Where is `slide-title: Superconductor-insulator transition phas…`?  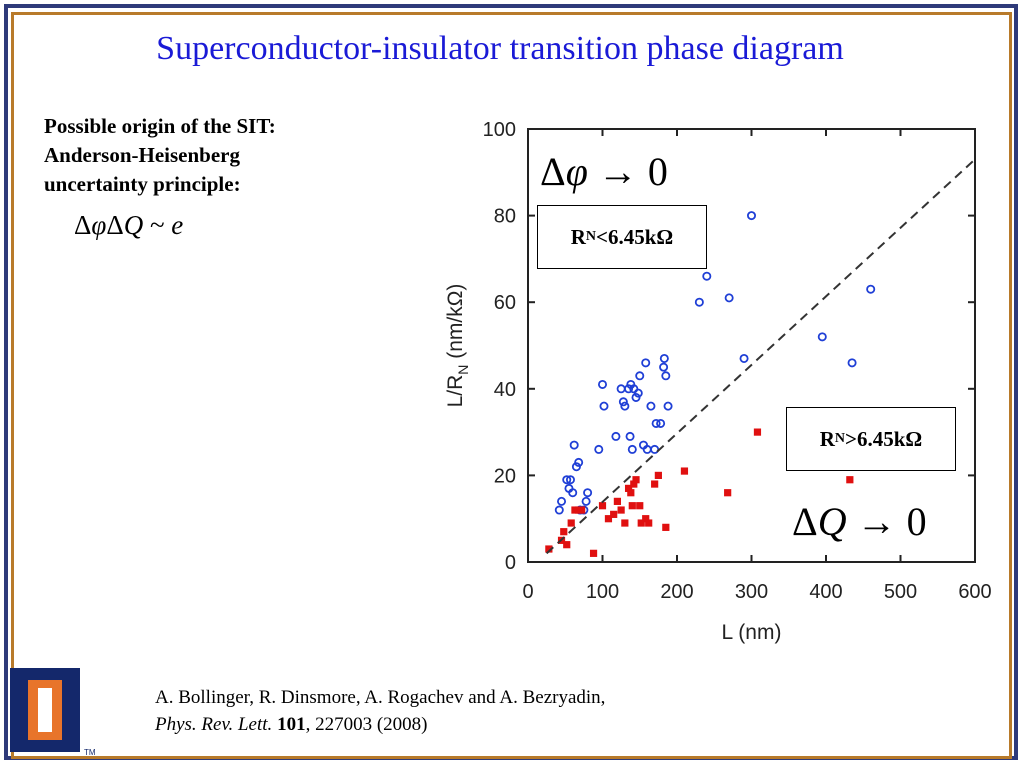
slide-title: Superconductor-insulator transition phas… is located at coordinates (500, 48).